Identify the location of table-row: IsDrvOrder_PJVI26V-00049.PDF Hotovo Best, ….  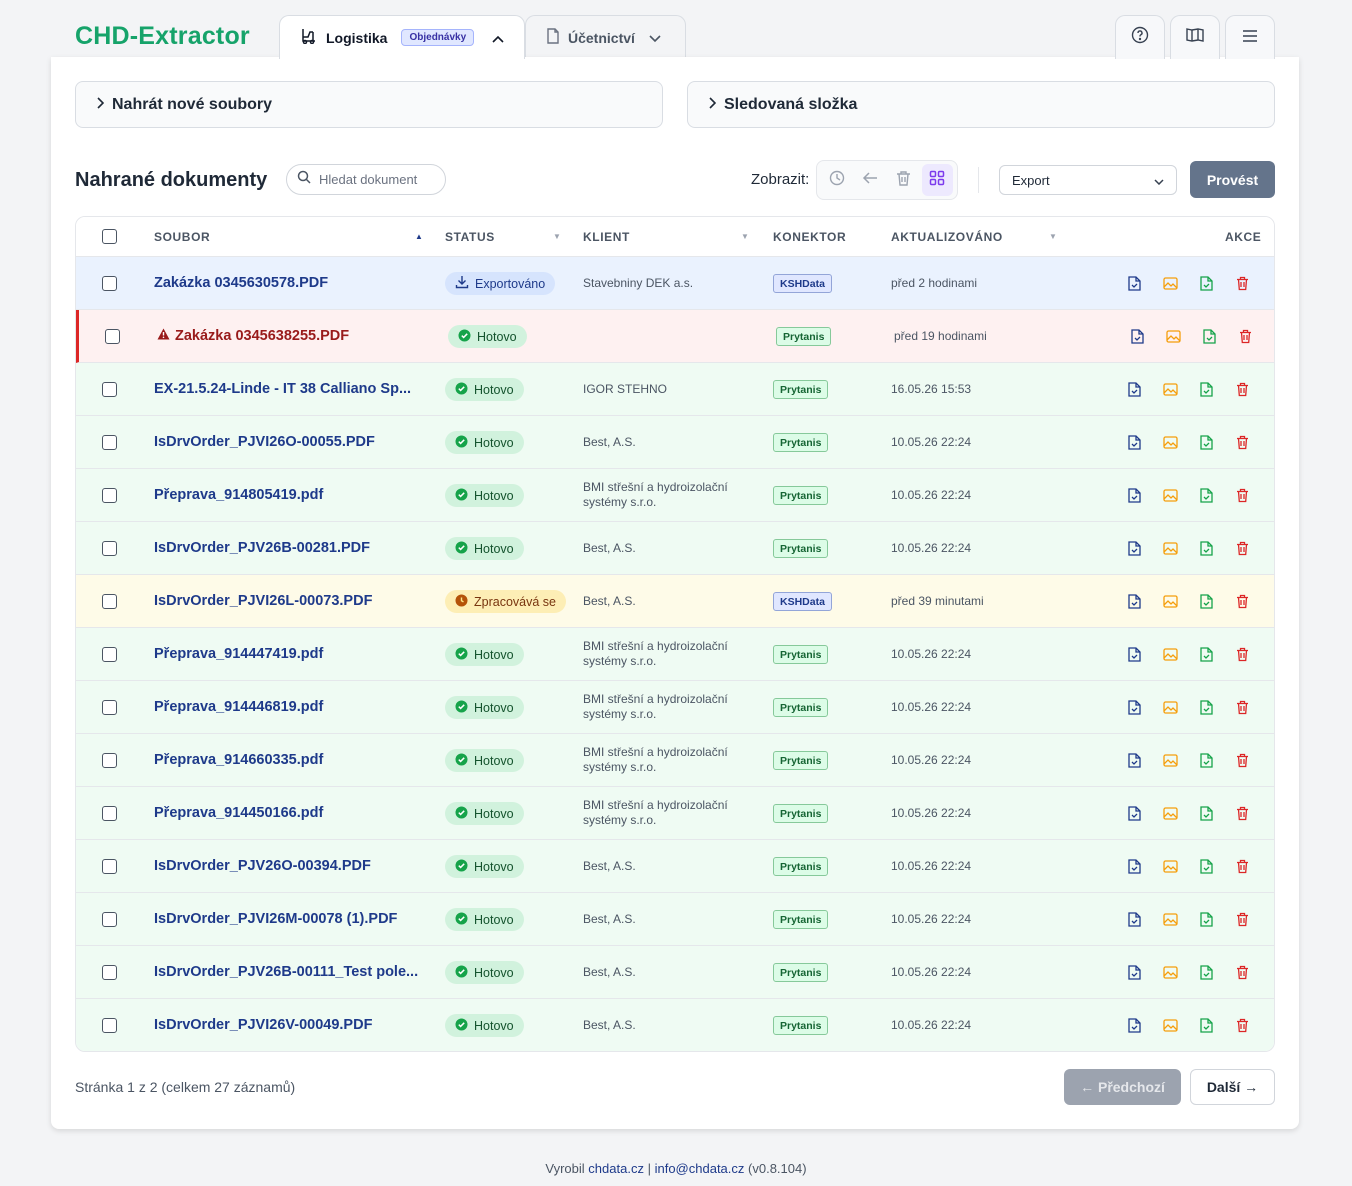
(675, 1025).